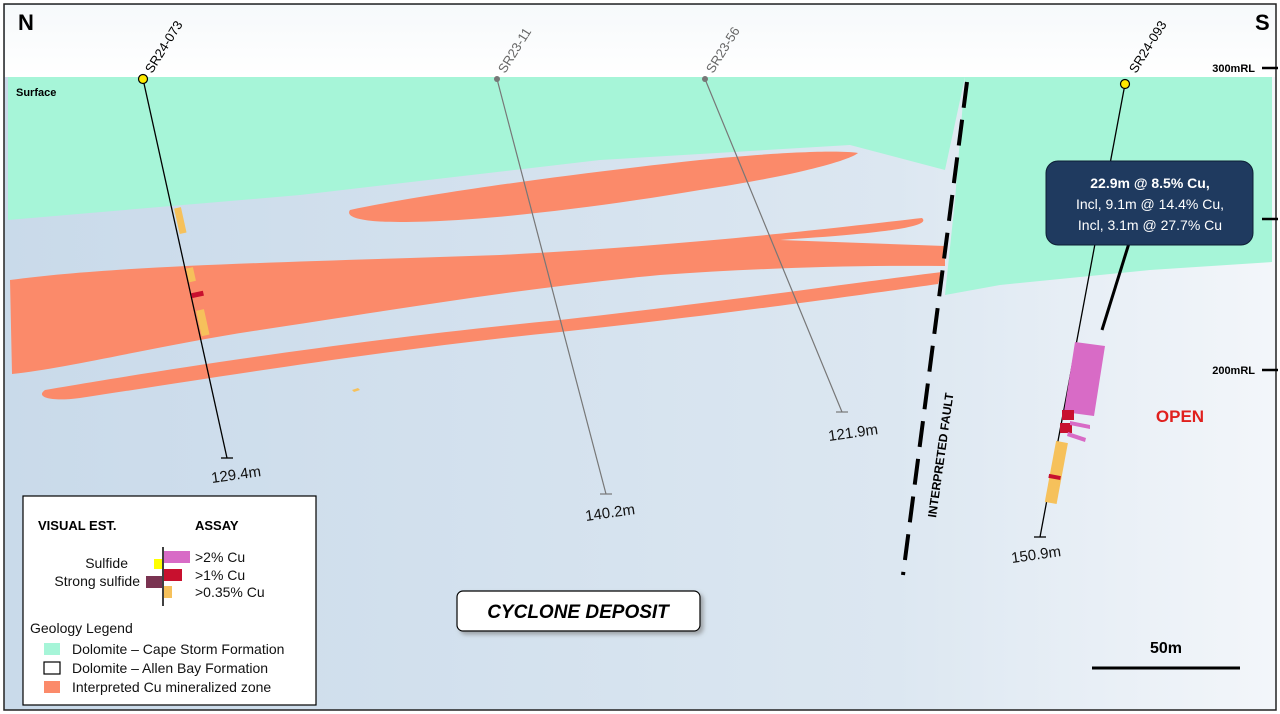 The image size is (1280, 714). What do you see at coordinates (491, 336) in the screenshot?
I see `cu-zone-lower` at bounding box center [491, 336].